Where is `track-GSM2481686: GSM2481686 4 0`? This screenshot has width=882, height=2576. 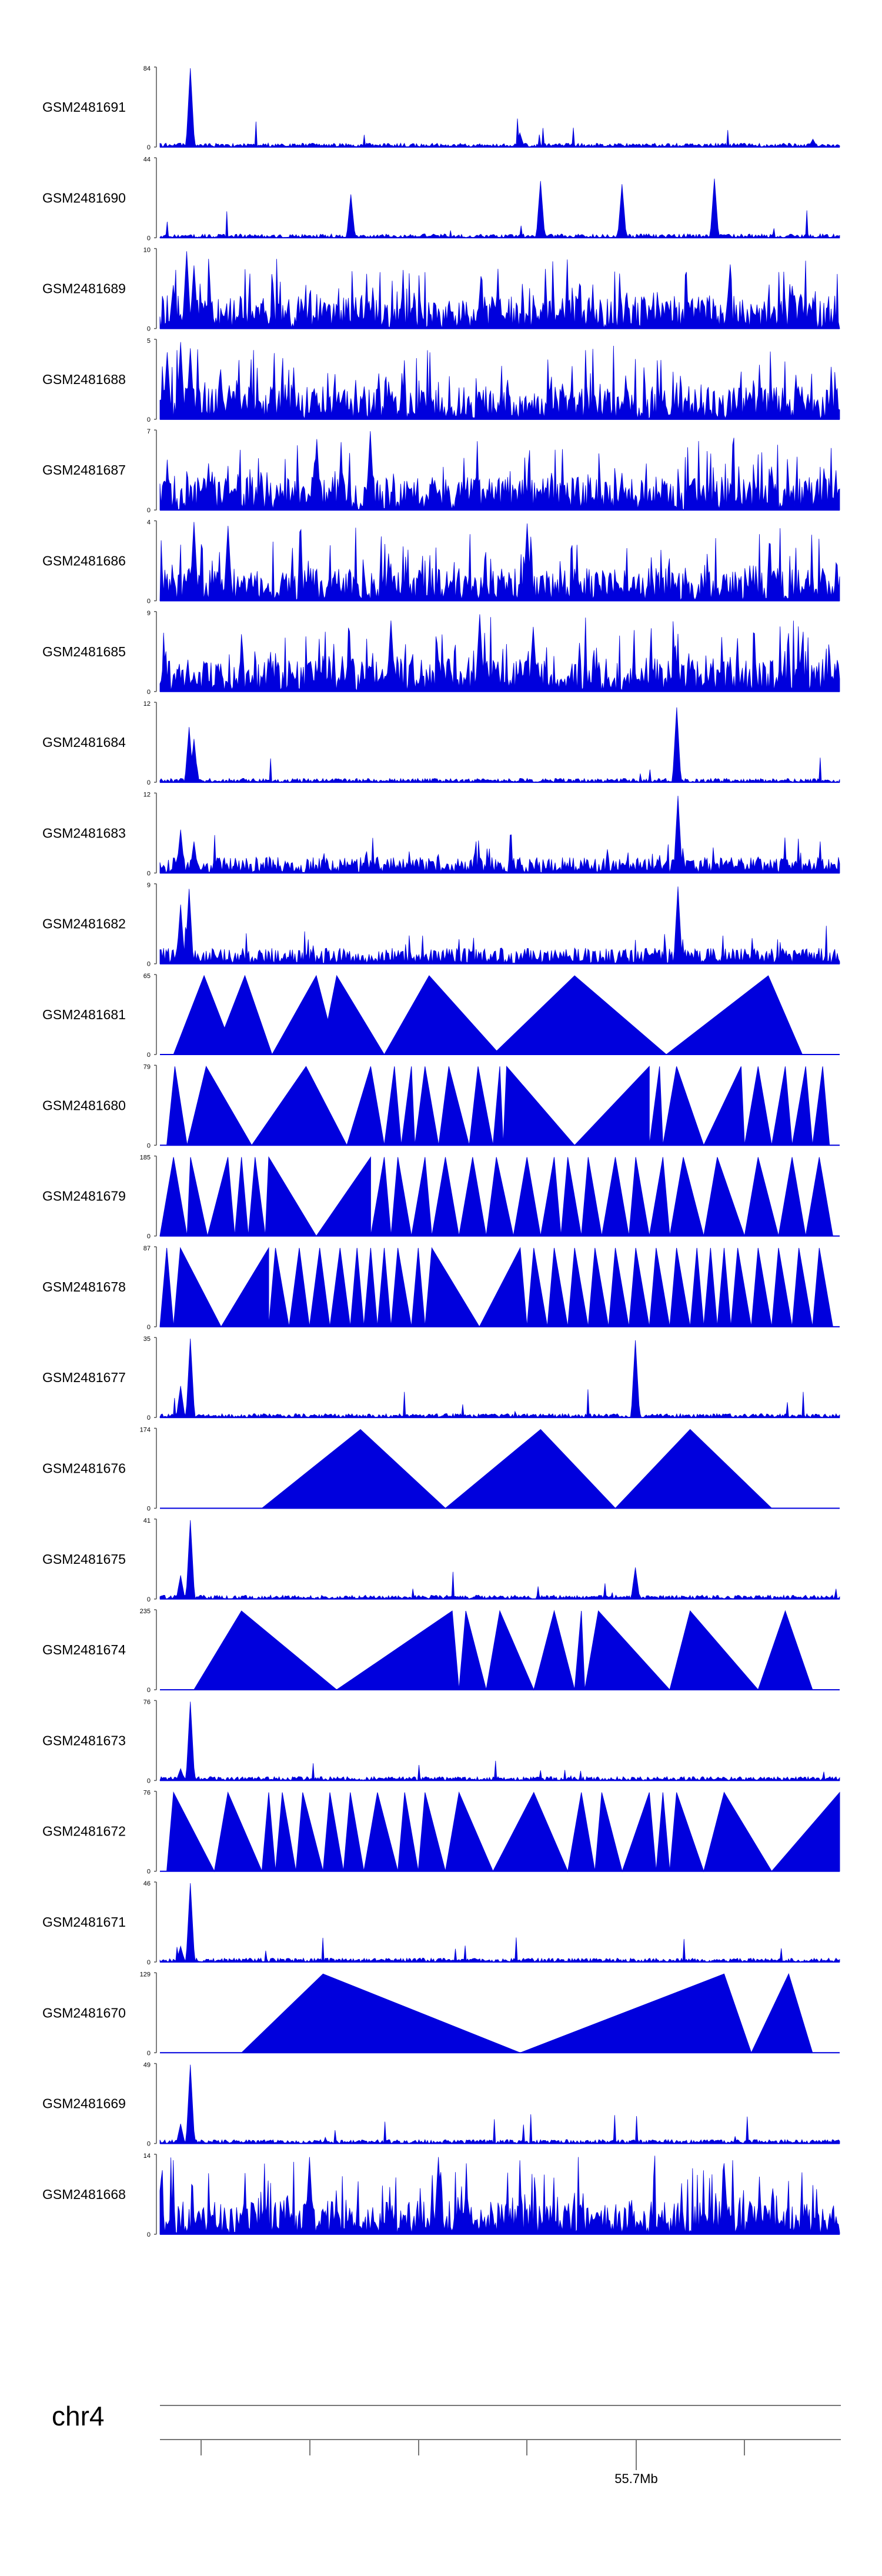
track-GSM2481686: GSM2481686 4 0 is located at coordinates (441, 562).